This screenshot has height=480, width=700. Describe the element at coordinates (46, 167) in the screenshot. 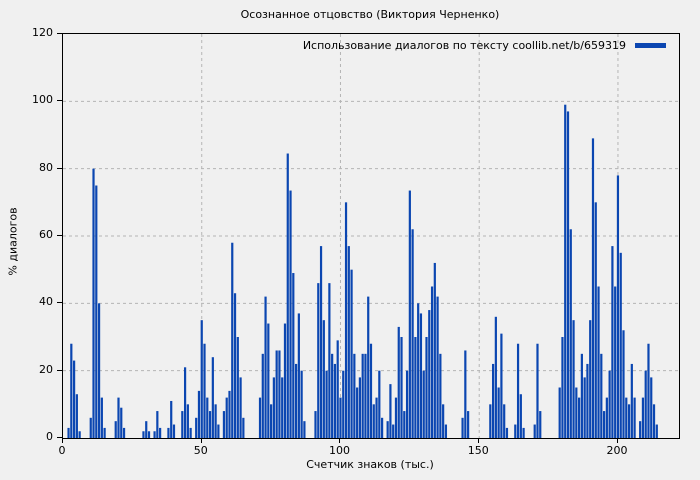

I see `y-tick-label: 80` at that location.